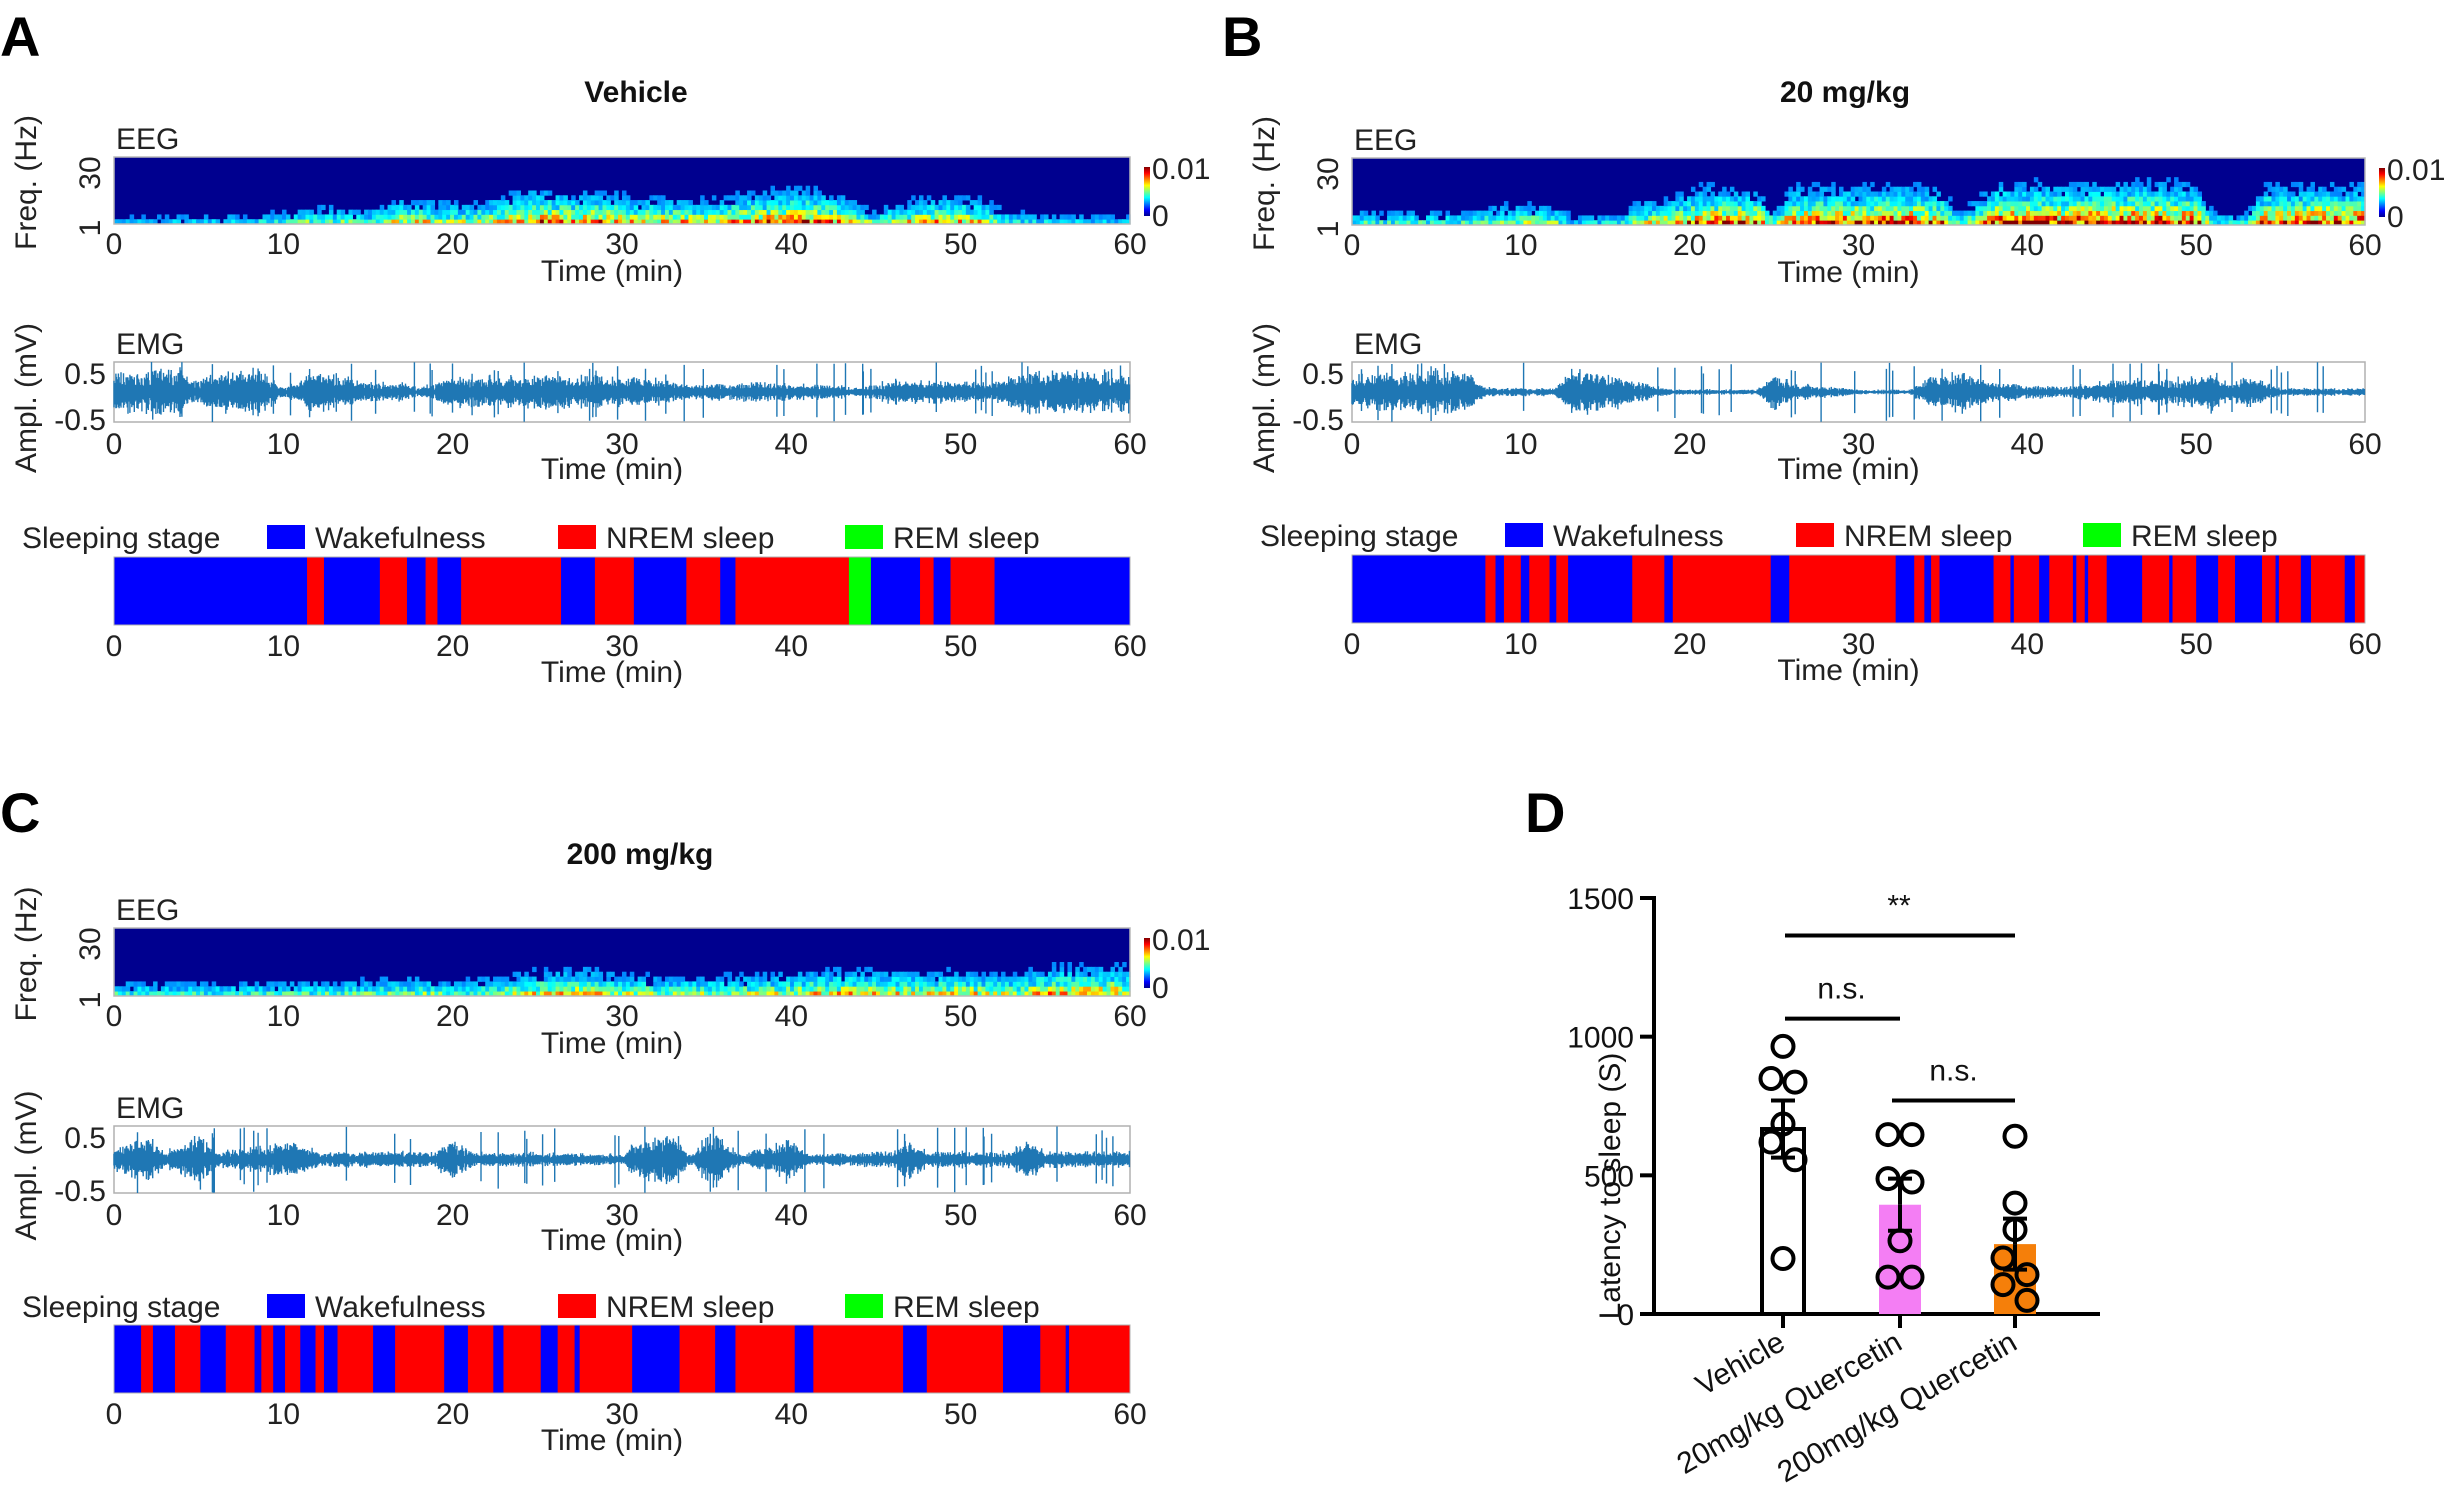  Describe the element at coordinates (622, 1159) in the screenshot. I see `emg-signal` at that location.